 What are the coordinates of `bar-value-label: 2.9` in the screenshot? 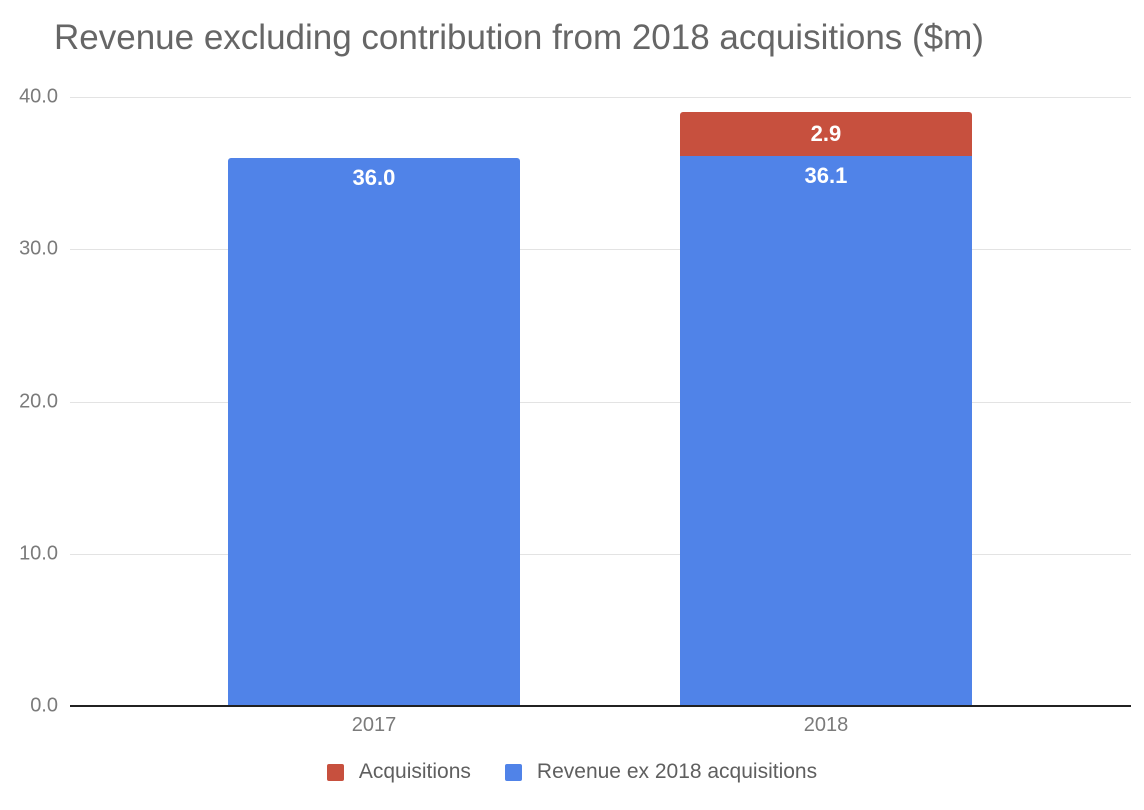 It's located at (826, 134).